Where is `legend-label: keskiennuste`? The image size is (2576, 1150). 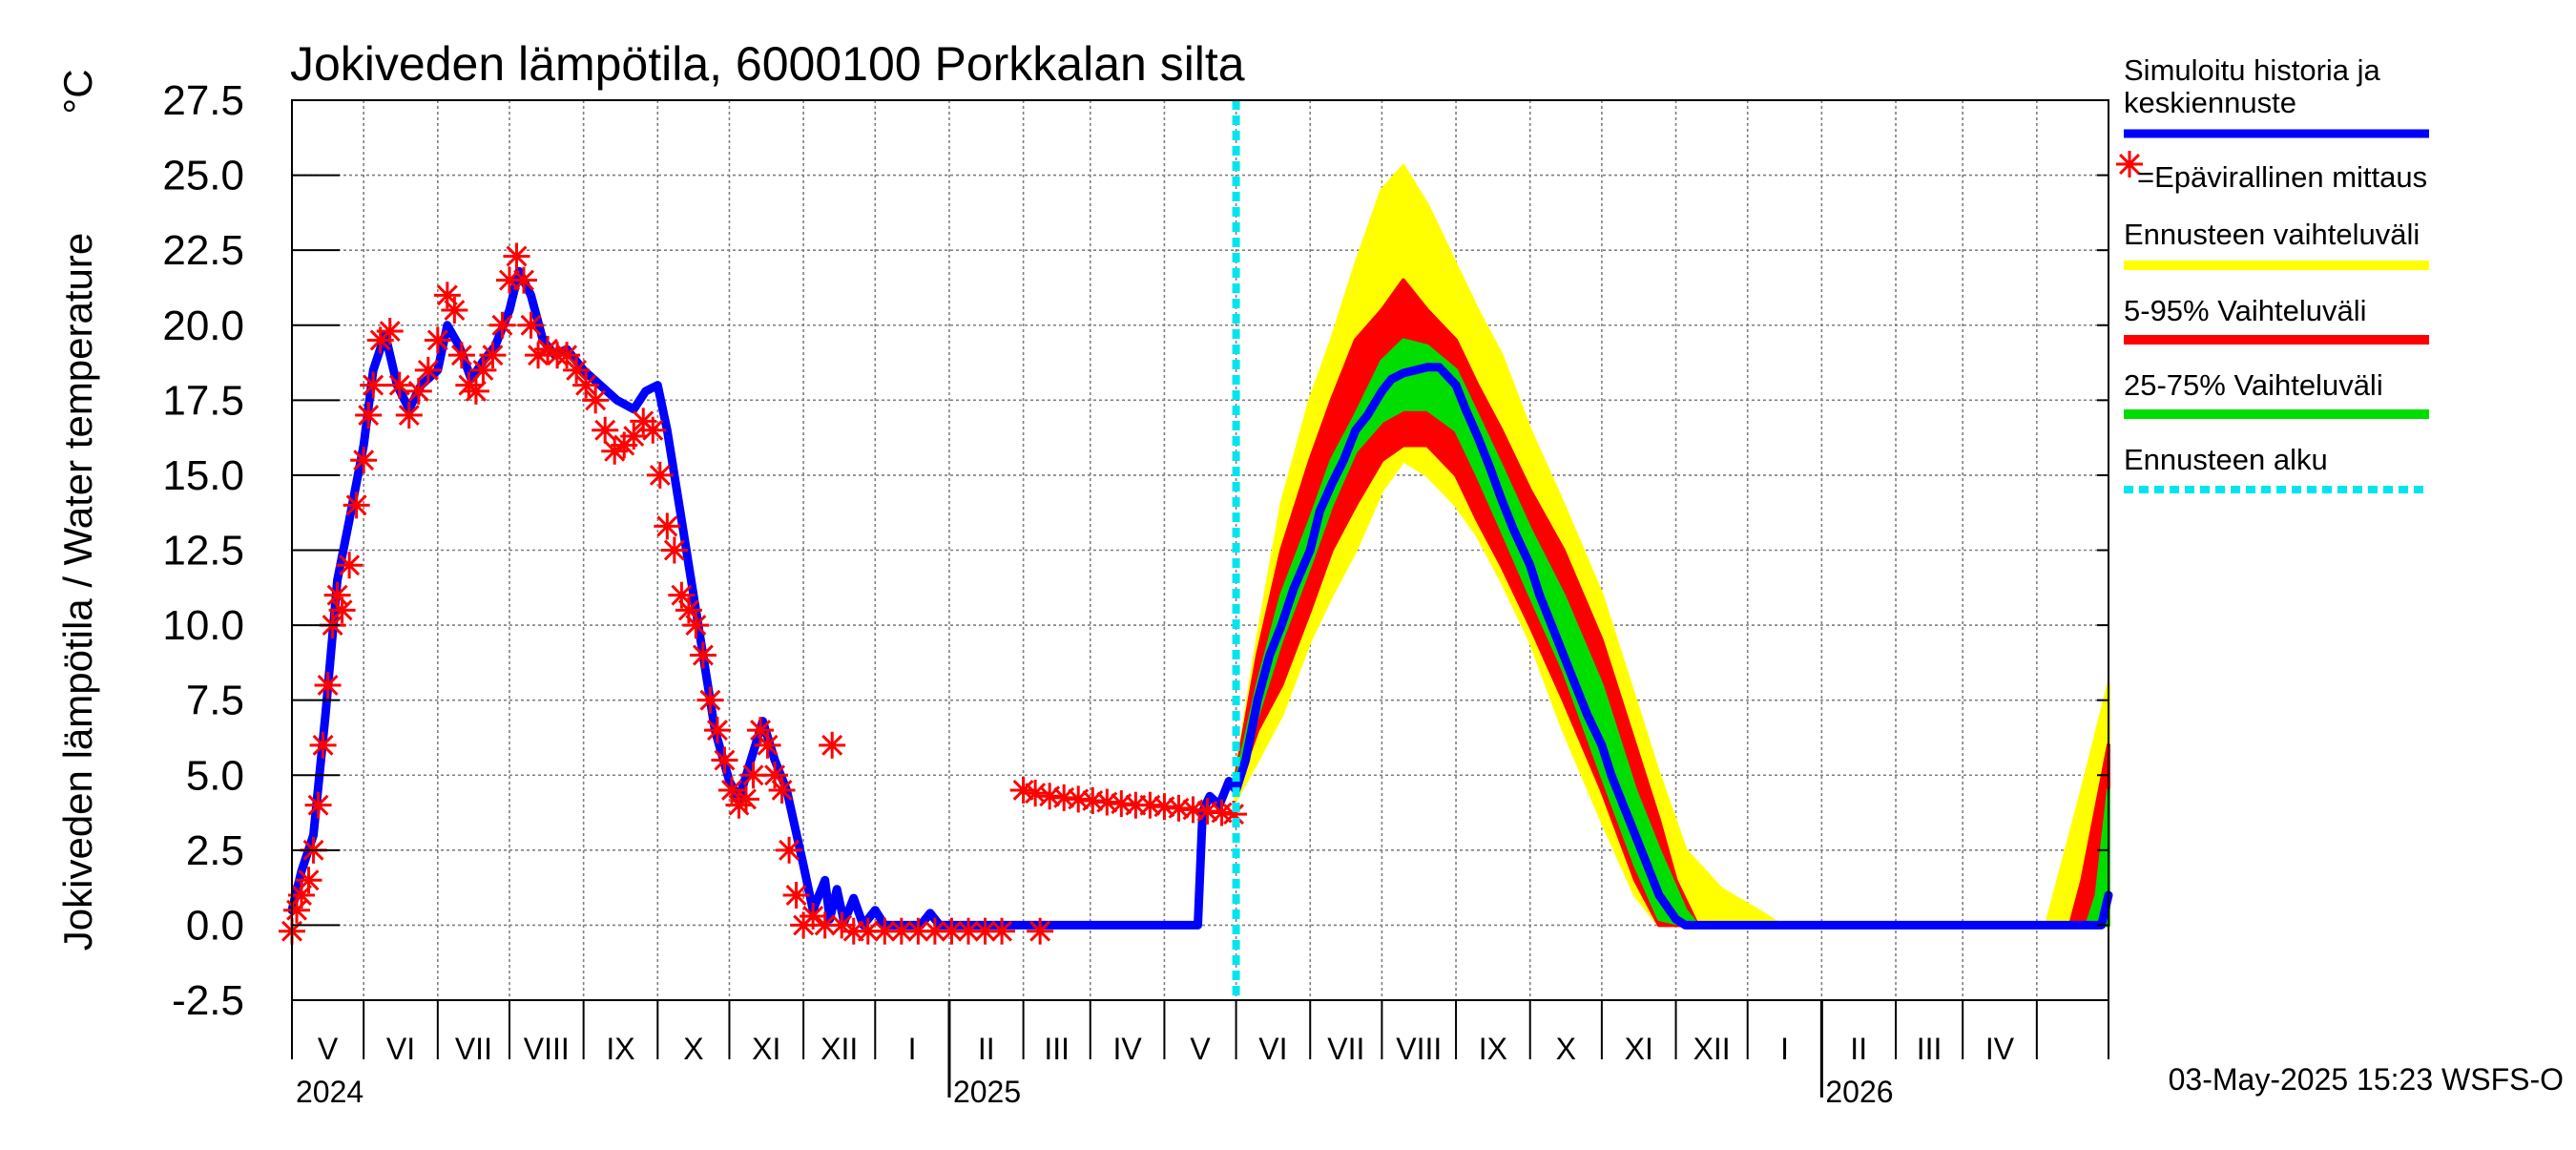
legend-label: keskiennuste is located at coordinates (2210, 102).